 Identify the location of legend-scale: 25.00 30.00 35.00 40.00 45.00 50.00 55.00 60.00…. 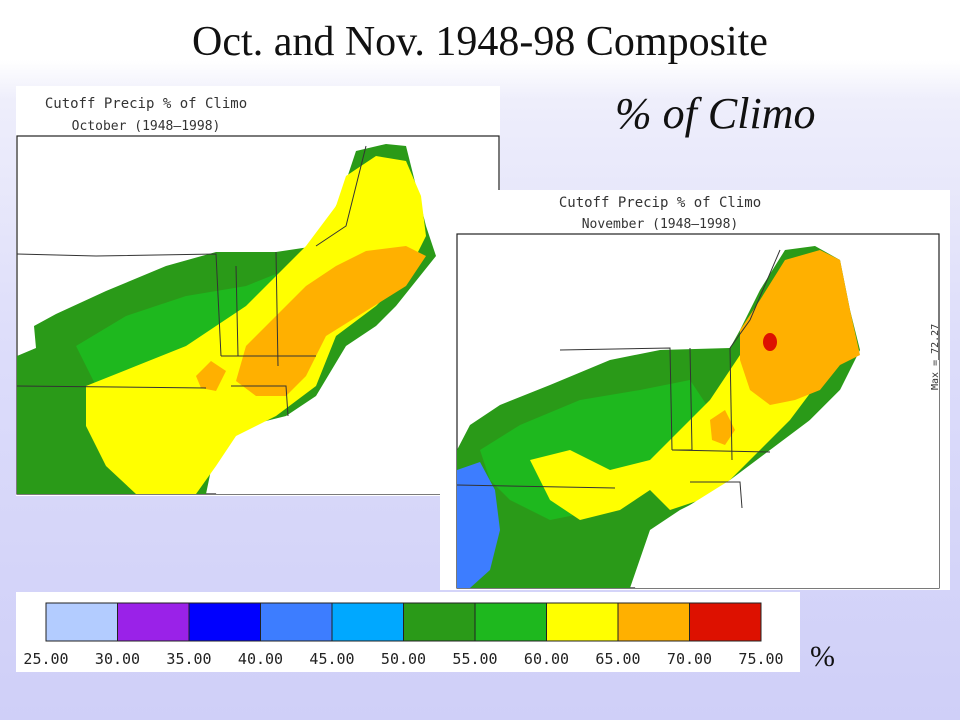
(403, 635).